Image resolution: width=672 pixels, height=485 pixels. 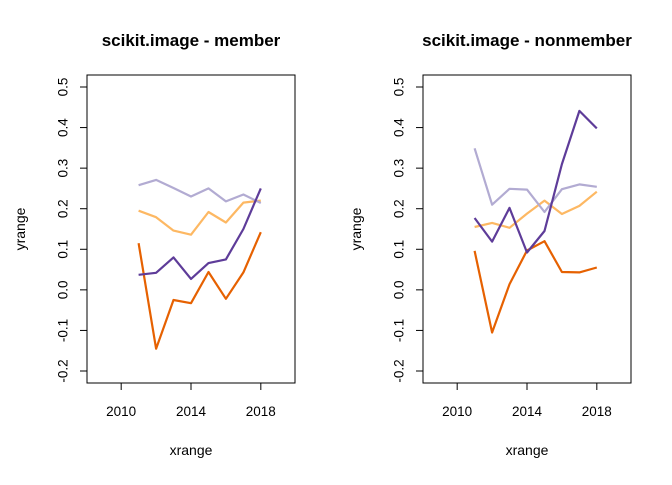 What do you see at coordinates (191, 40) in the screenshot?
I see `chart-title: scikit.image - member` at bounding box center [191, 40].